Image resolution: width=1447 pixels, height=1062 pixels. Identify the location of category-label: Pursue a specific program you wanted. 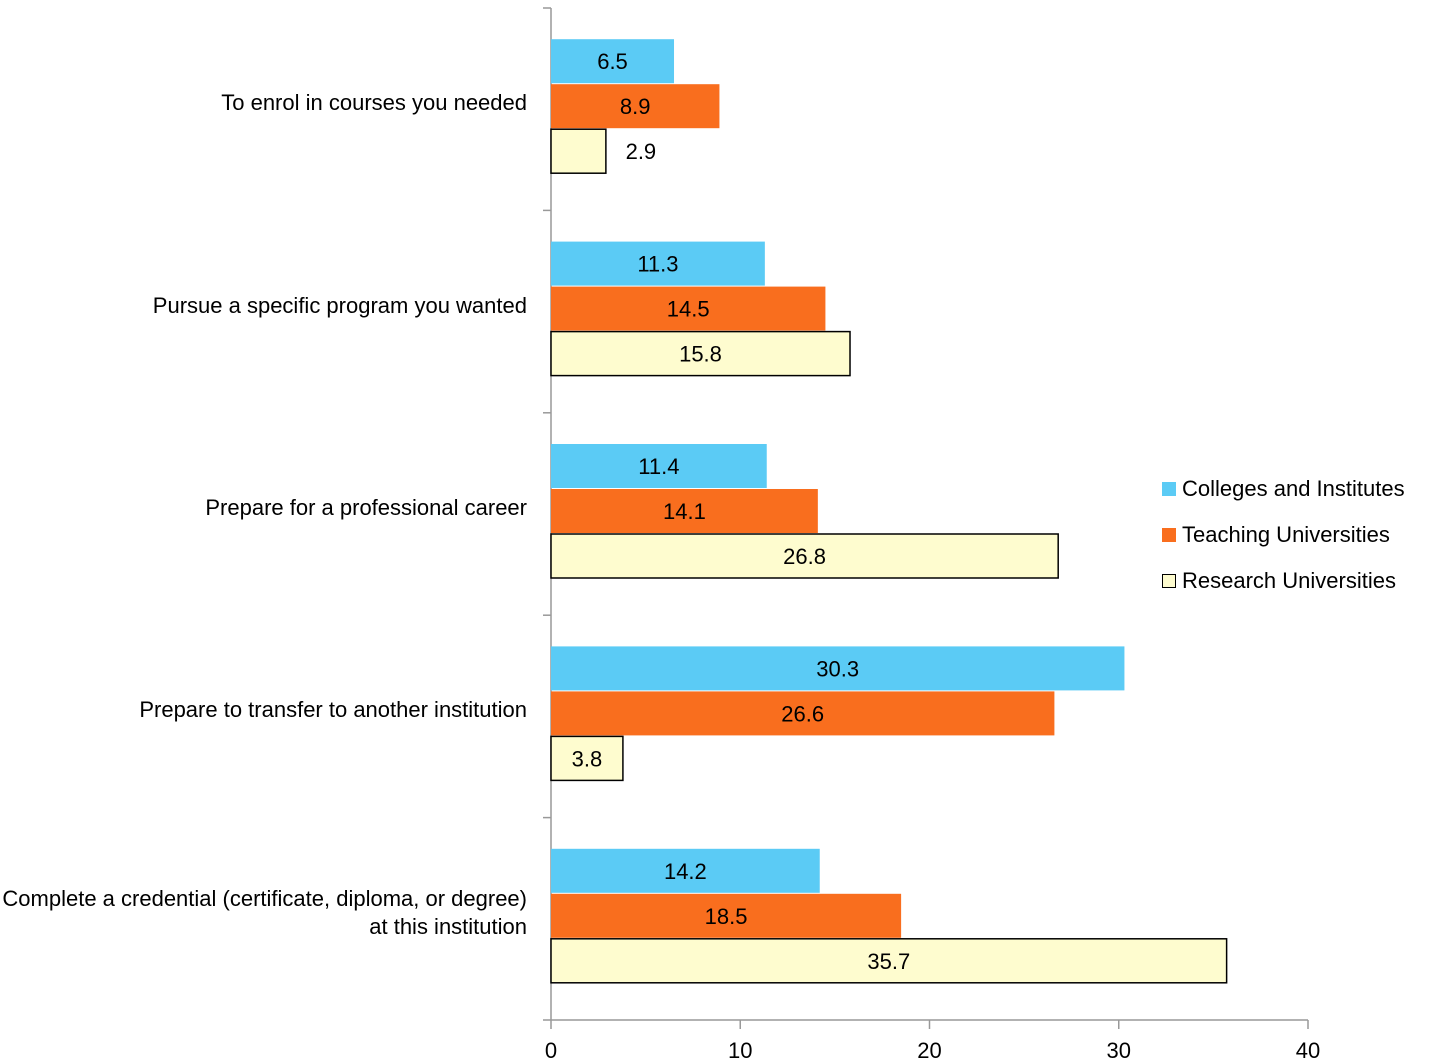
(339, 305).